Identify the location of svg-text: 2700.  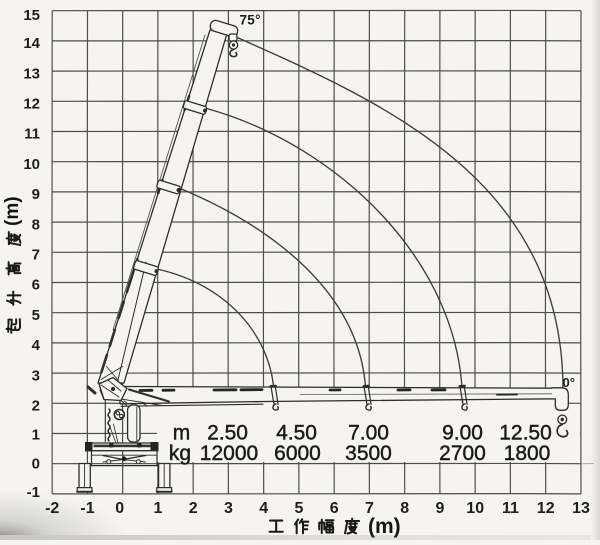
(462, 453).